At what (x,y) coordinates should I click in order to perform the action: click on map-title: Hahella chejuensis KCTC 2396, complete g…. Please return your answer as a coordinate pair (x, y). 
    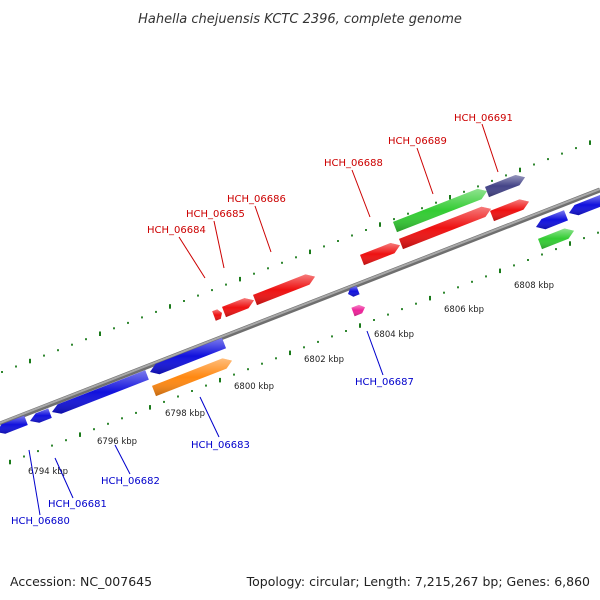
    Looking at the image, I should click on (300, 19).